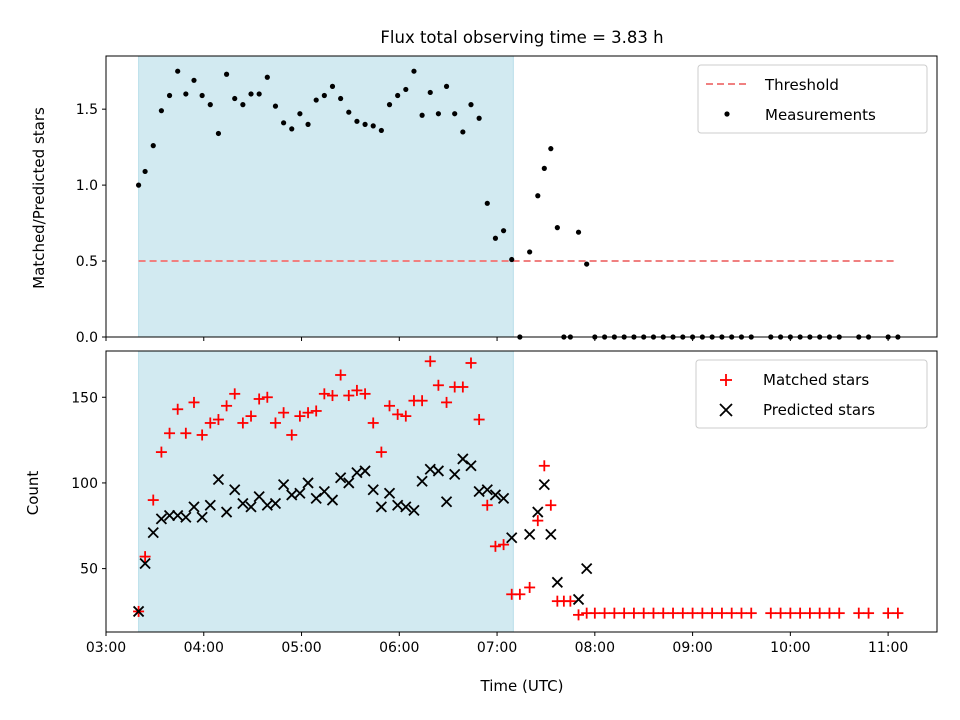 Image resolution: width=960 pixels, height=720 pixels. Describe the element at coordinates (812, 99) in the screenshot. I see `top-legend: Threshold Measurements` at that location.